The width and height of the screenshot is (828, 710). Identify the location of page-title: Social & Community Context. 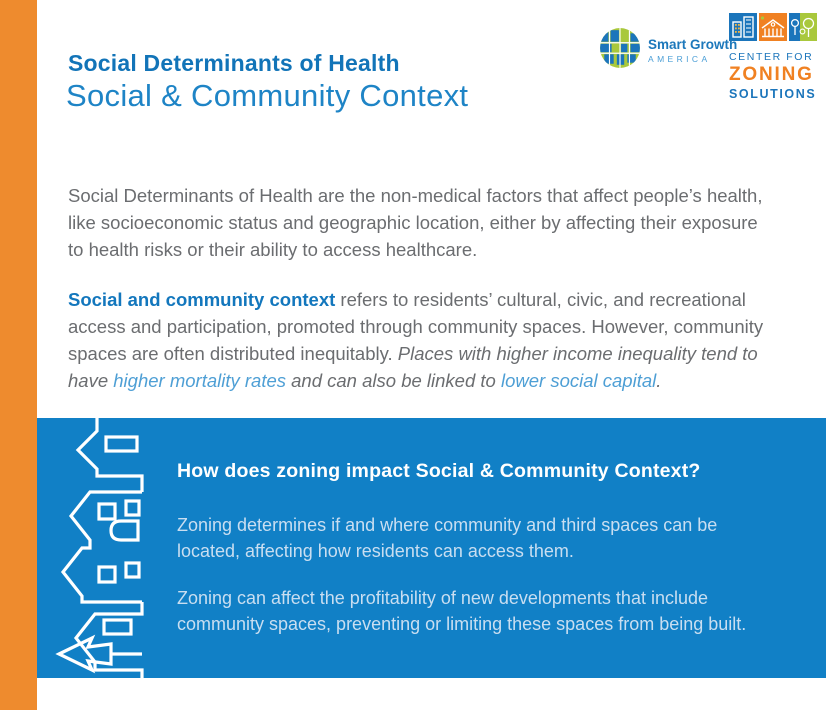
(267, 95).